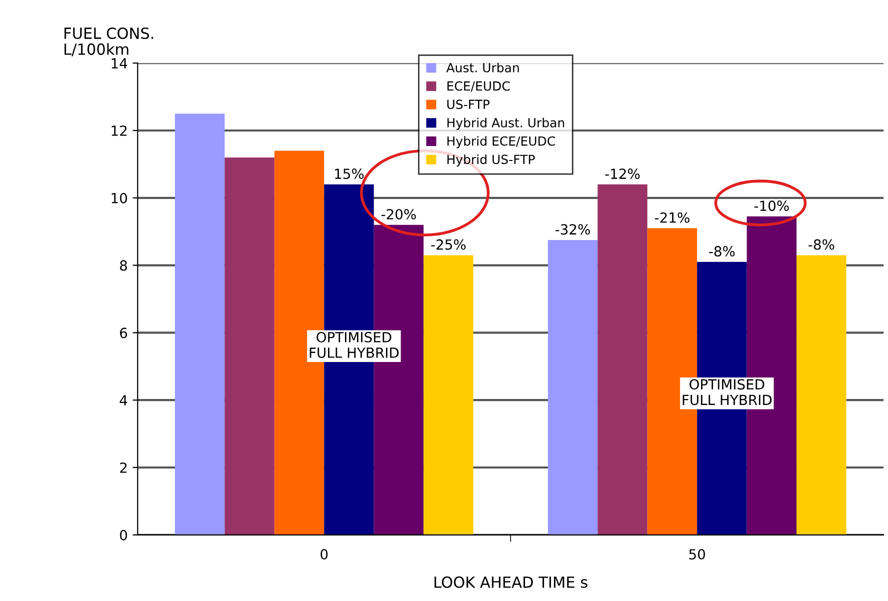 The image size is (888, 601). What do you see at coordinates (119, 198) in the screenshot?
I see `y-tick-label: 10` at bounding box center [119, 198].